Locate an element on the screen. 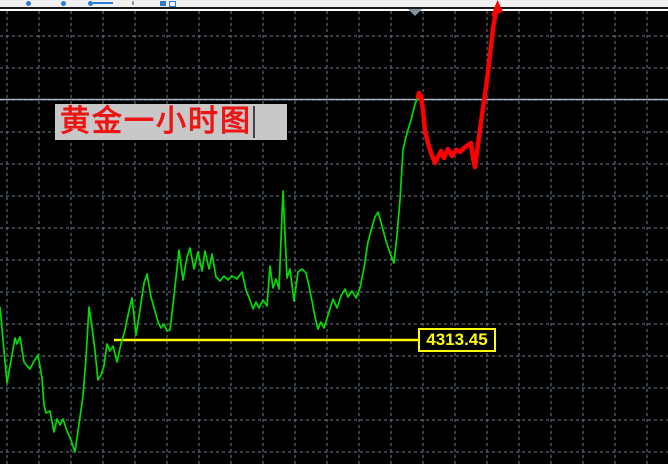 This screenshot has width=668, height=464. chart-title-textbox: 黄金一小时图 is located at coordinates (171, 122).